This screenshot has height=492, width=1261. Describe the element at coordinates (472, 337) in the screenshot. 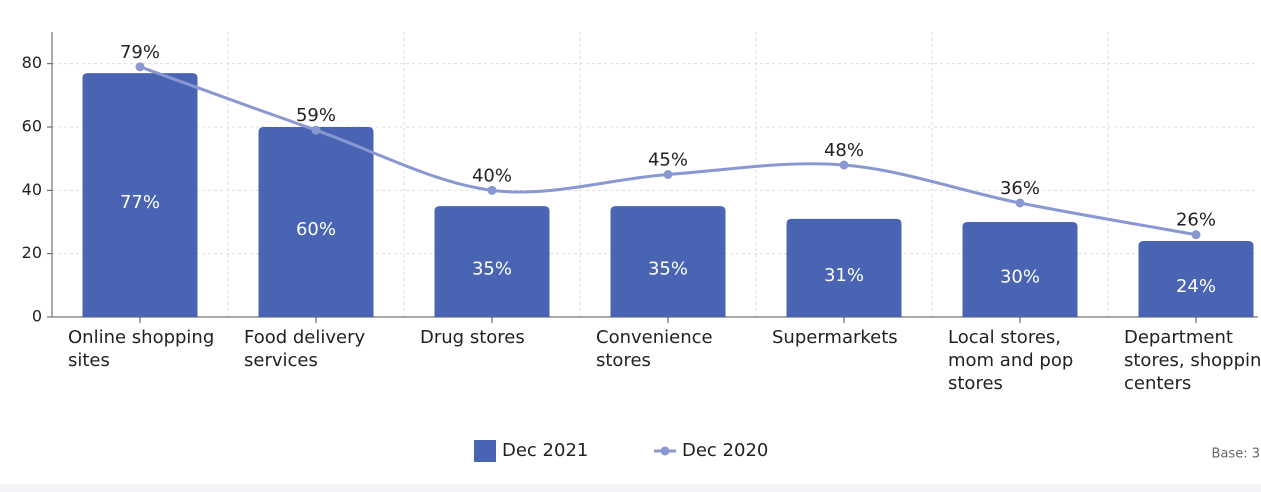

I see `x-tick-label: Drug stores` at that location.